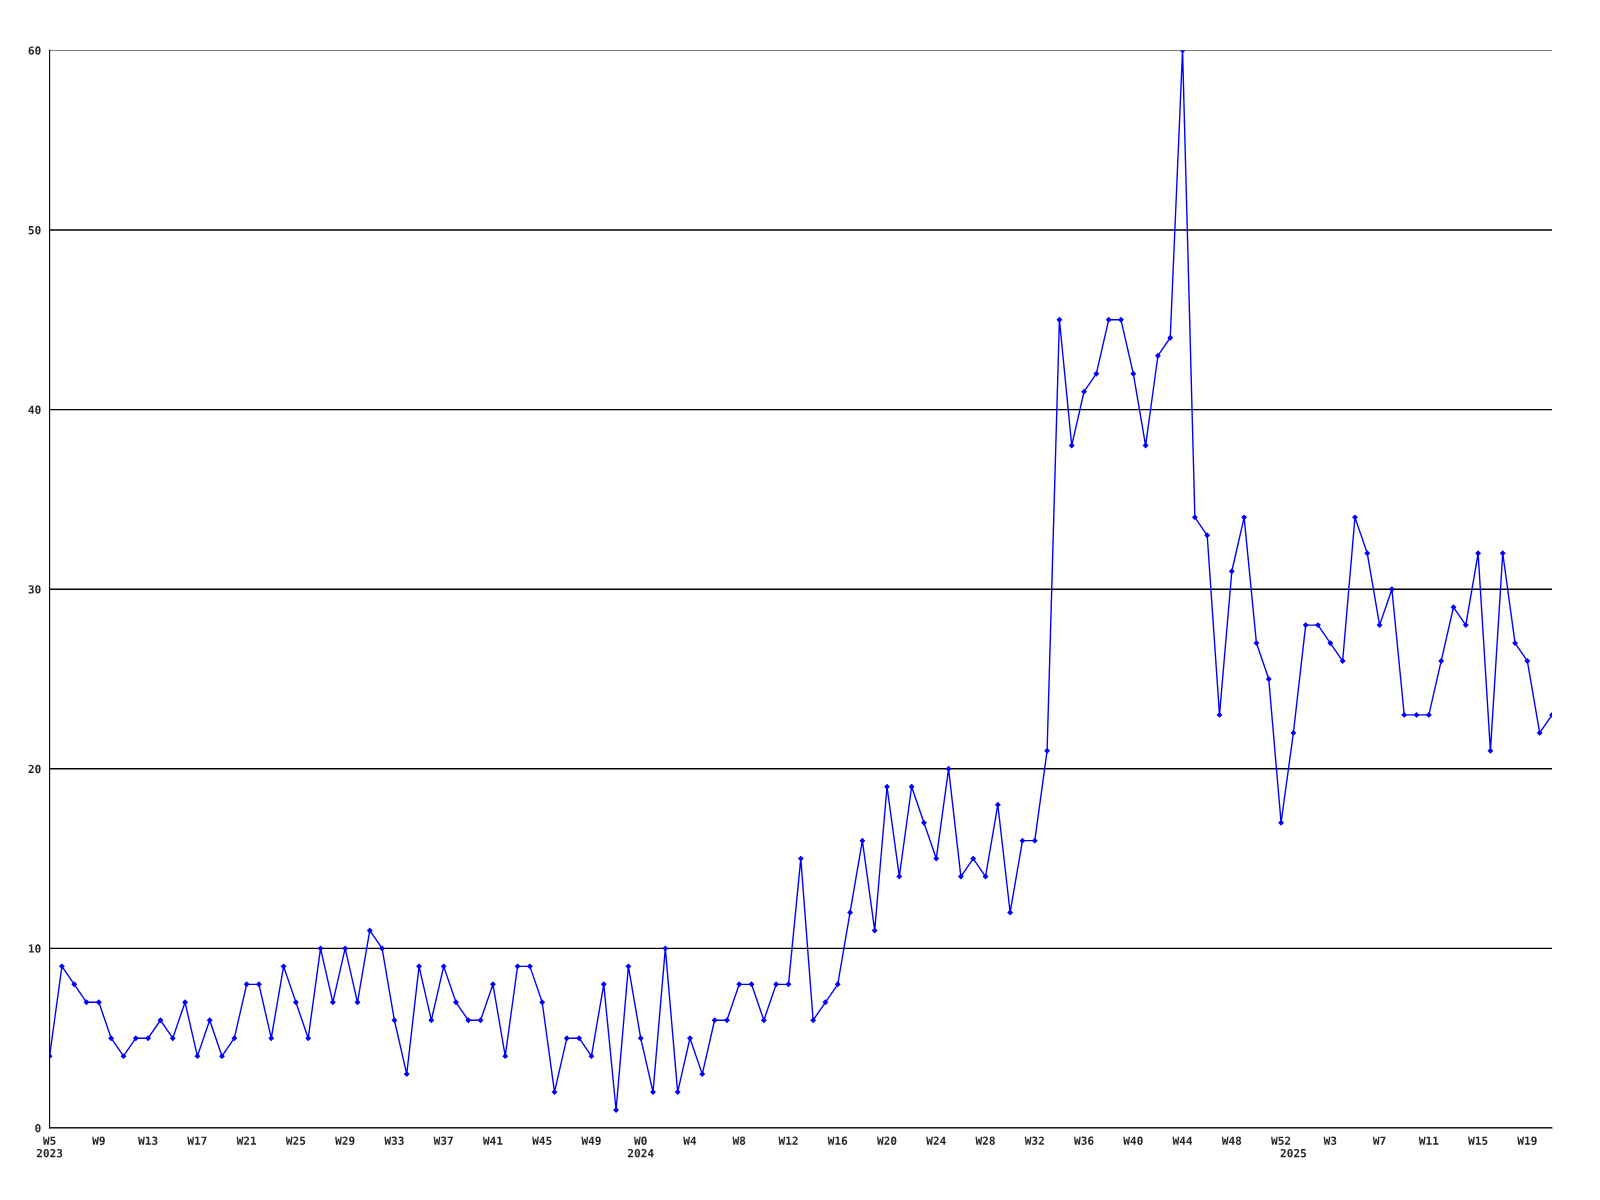 The width and height of the screenshot is (1600, 1200). Describe the element at coordinates (1182, 1140) in the screenshot. I see `x-tick-label: W44` at that location.